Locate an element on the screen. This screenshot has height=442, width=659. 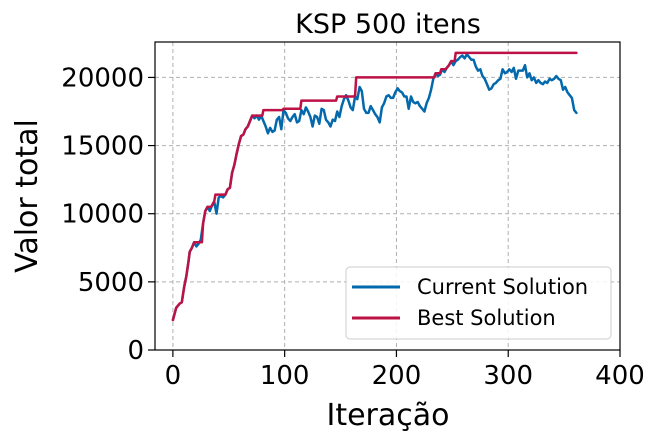
x-tick-label: 100 is located at coordinates (285, 376).